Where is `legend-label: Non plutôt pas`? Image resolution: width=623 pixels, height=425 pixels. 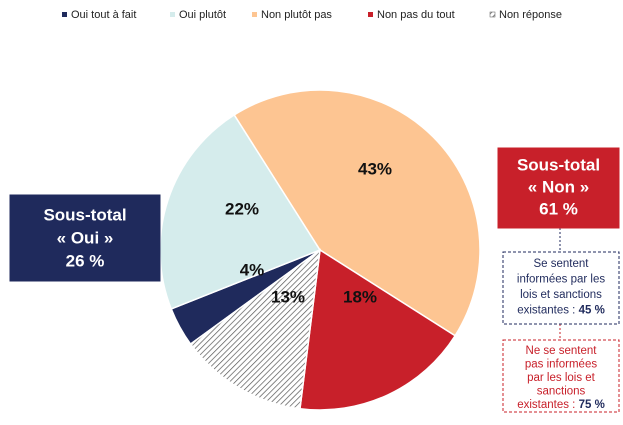
legend-label: Non plutôt pas is located at coordinates (296, 15).